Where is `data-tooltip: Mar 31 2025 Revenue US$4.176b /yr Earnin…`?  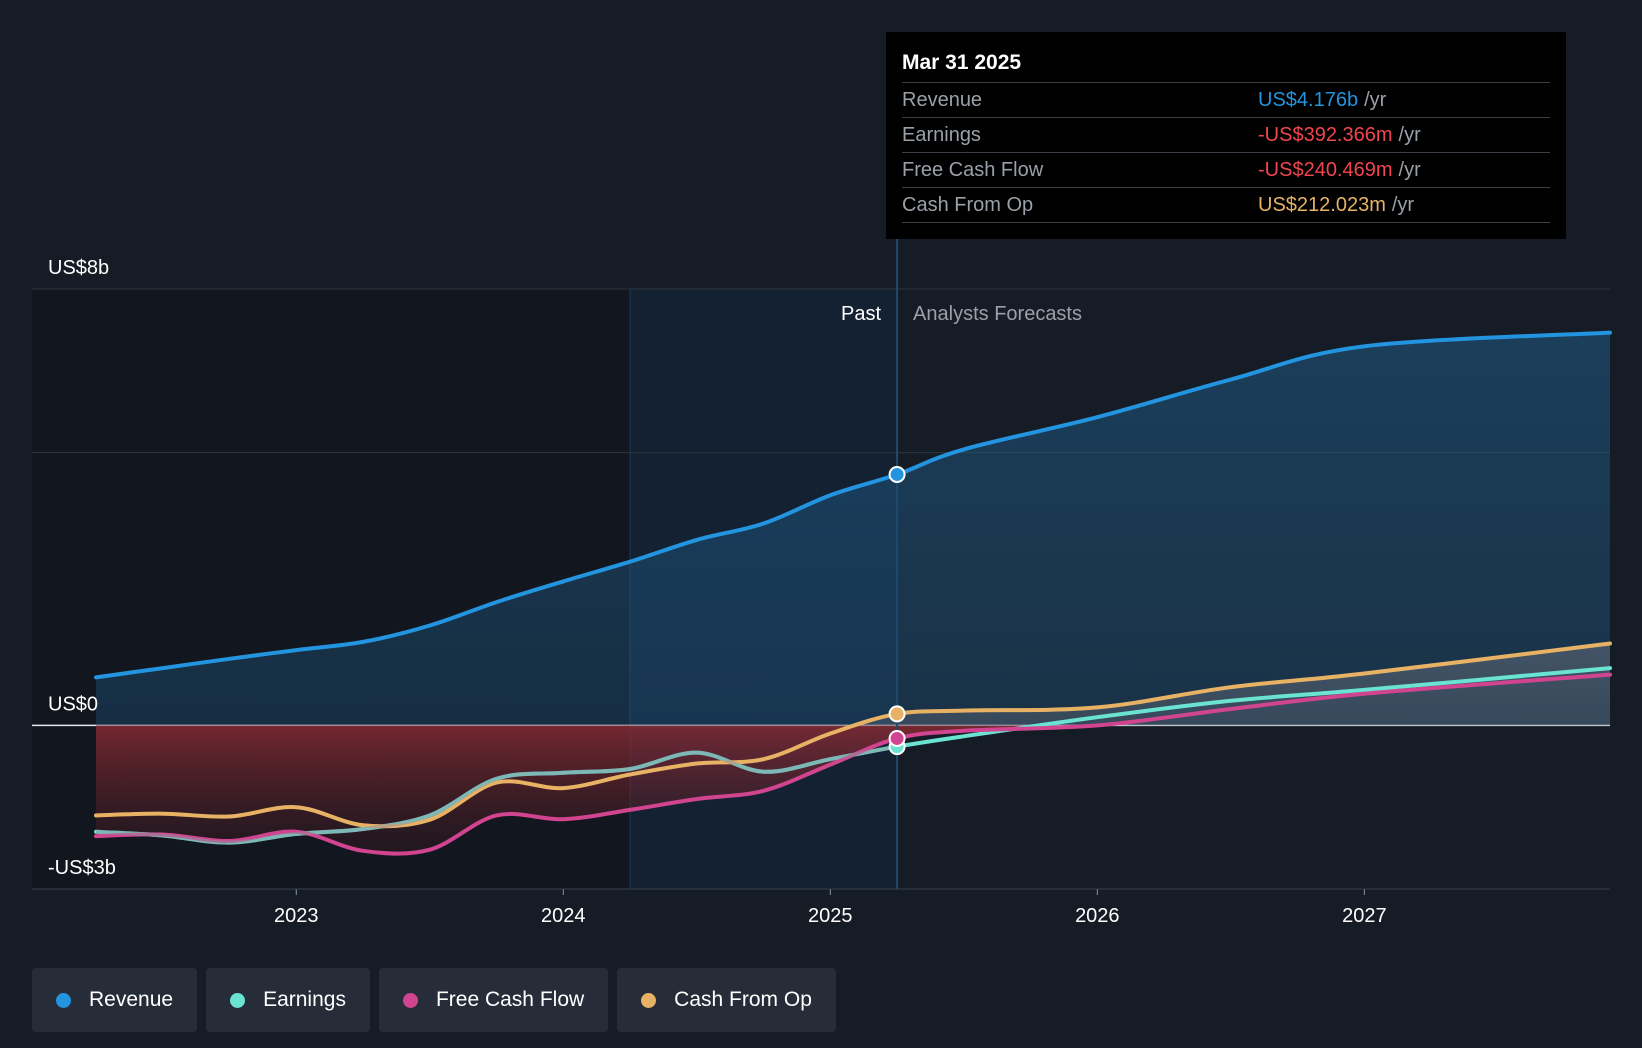 data-tooltip: Mar 31 2025 Revenue US$4.176b /yr Earnin… is located at coordinates (1226, 135).